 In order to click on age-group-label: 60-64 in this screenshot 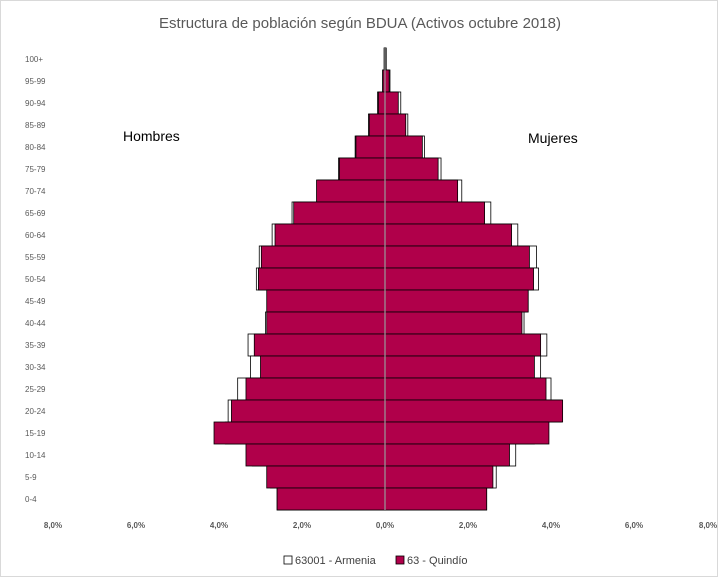, I will do `click(35, 235)`.